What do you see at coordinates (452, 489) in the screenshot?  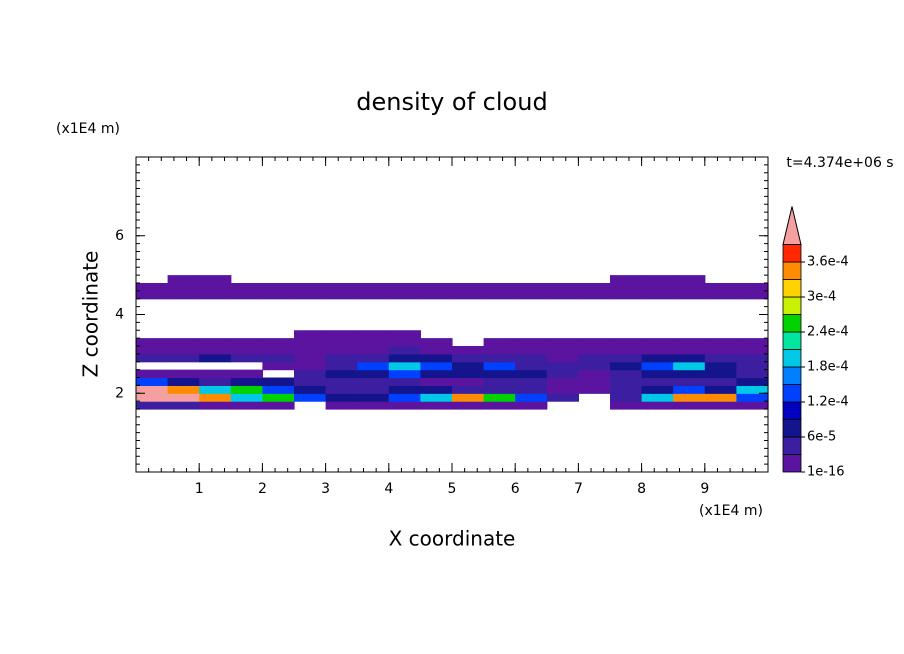 I see `x-tick-label: 5` at bounding box center [452, 489].